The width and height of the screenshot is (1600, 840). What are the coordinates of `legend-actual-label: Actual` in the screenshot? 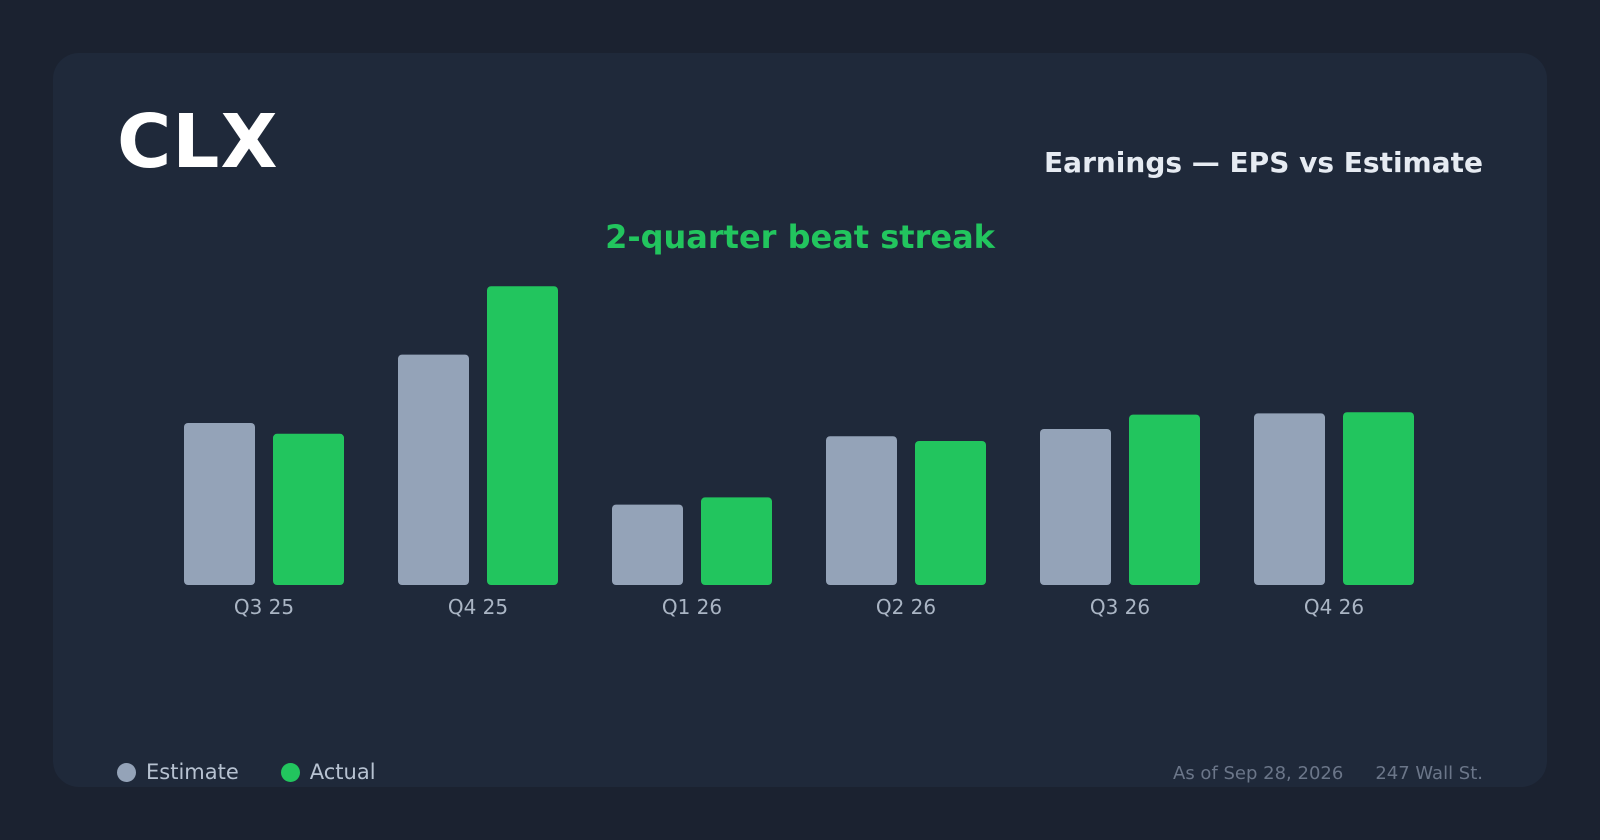 It's located at (342, 772).